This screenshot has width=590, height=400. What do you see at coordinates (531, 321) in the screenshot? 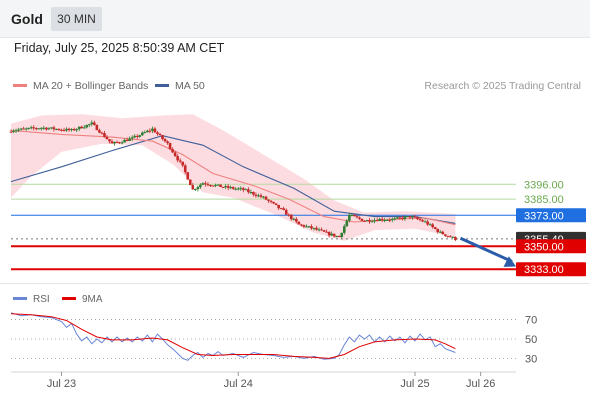
I see `rsi-tick-70: 70` at bounding box center [531, 321].